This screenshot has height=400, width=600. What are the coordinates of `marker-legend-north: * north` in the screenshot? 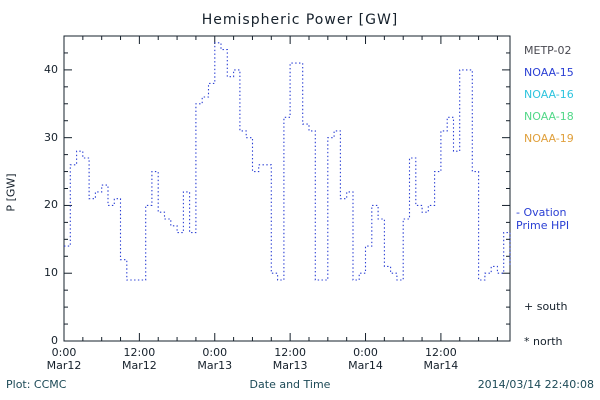 It's located at (543, 341).